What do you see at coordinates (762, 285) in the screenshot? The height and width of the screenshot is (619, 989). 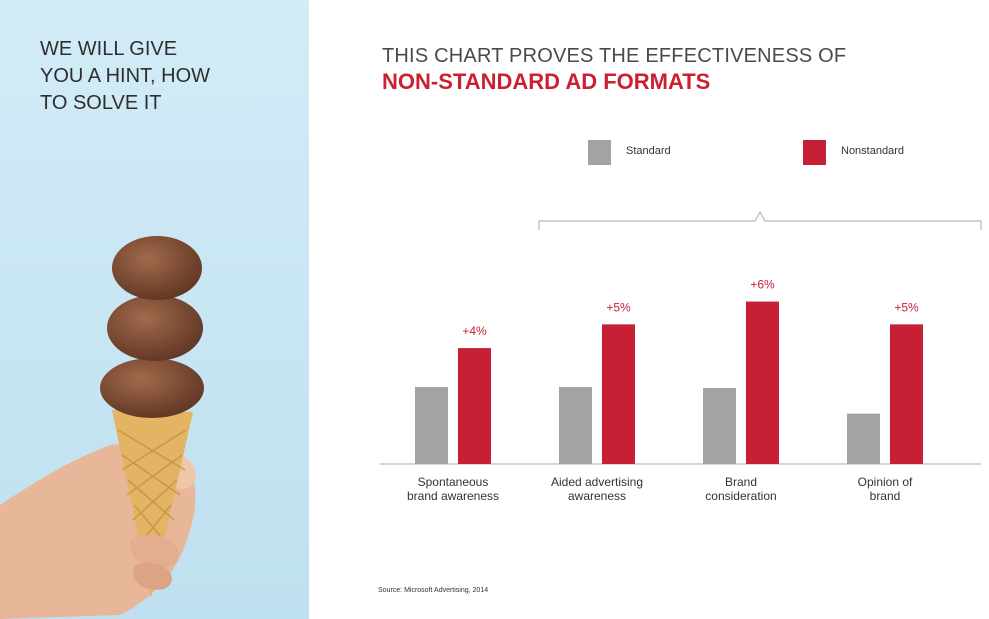 I see `difference-label: +6%` at bounding box center [762, 285].